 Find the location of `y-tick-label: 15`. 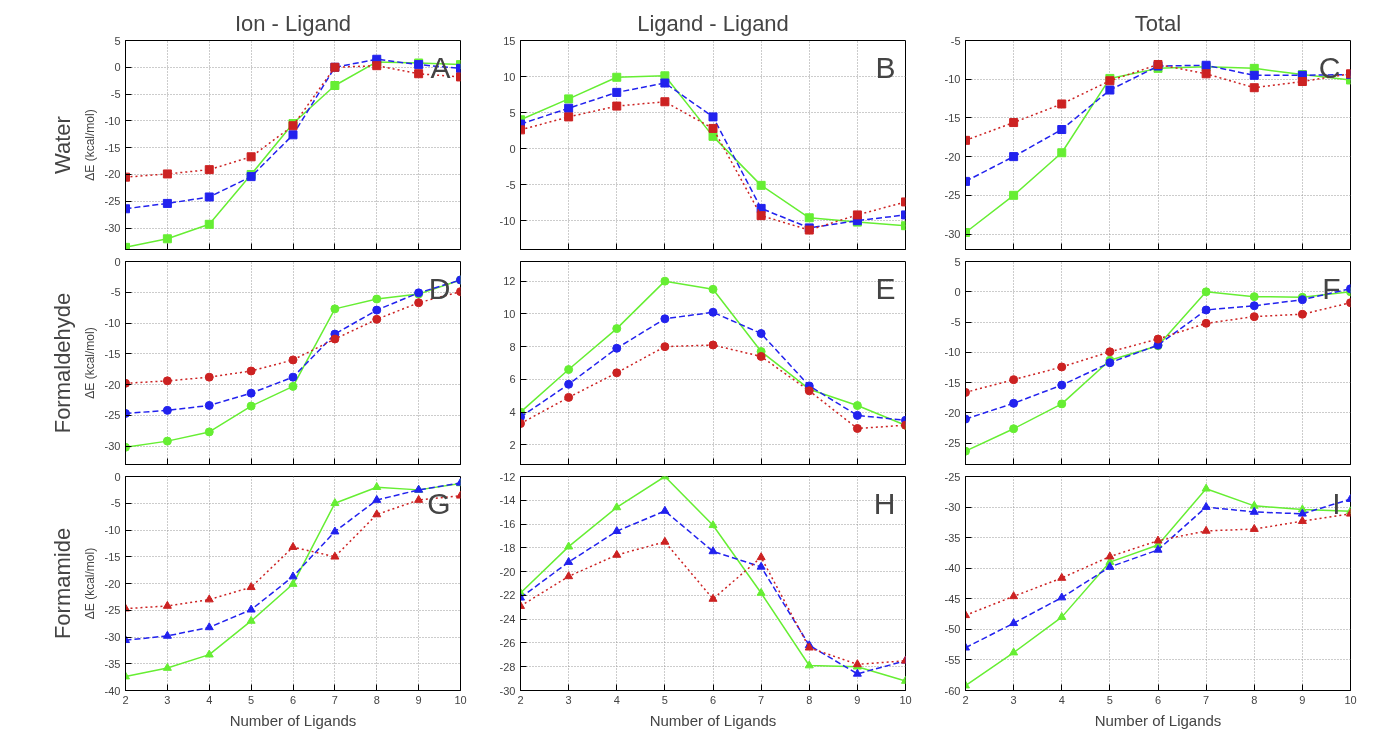

y-tick-label: 15 is located at coordinates (509, 40).